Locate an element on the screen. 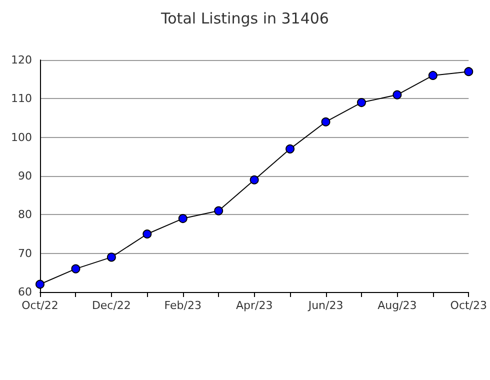 This screenshot has width=490, height=380. x-tick-label: Apr/23 is located at coordinates (254, 305).